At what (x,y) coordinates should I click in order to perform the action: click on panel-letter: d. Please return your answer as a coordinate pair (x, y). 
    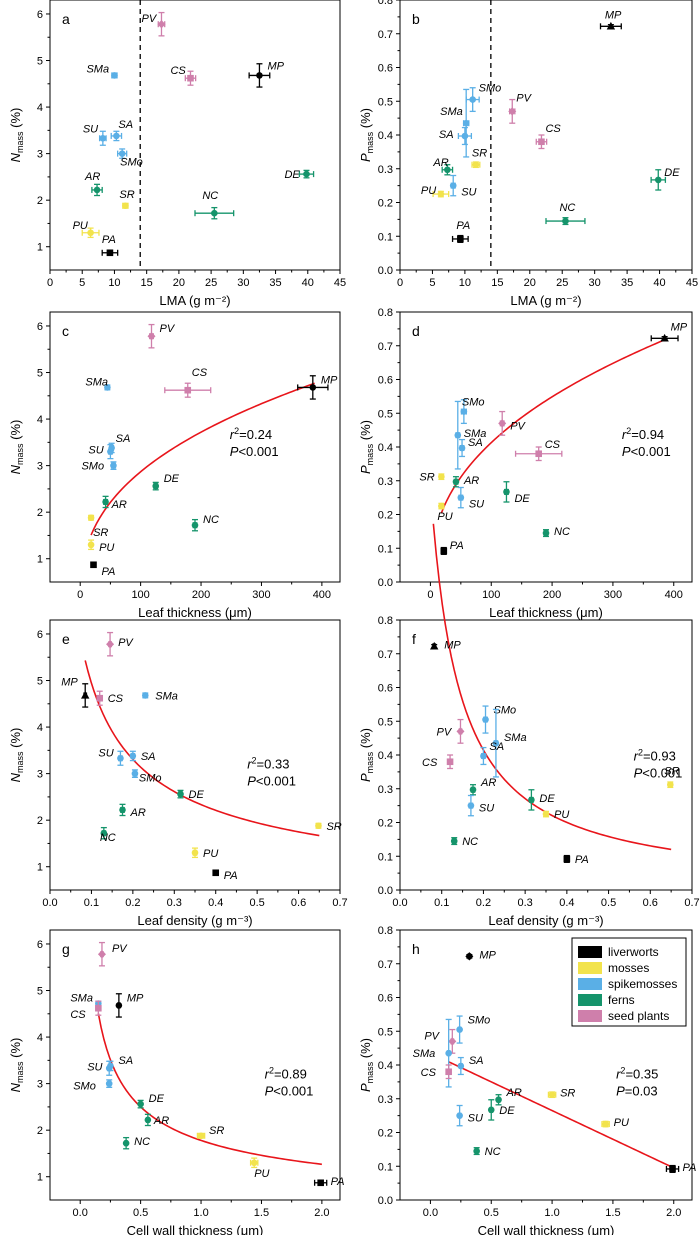
    Looking at the image, I should click on (416, 331).